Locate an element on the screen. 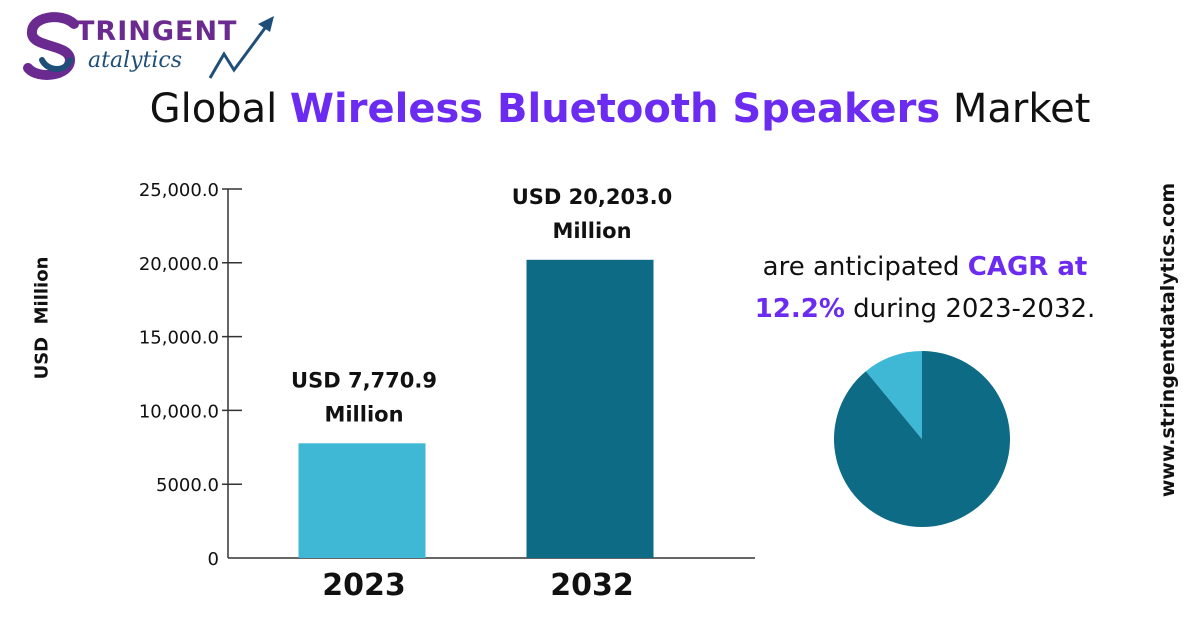  pie-chart is located at coordinates (922, 439).